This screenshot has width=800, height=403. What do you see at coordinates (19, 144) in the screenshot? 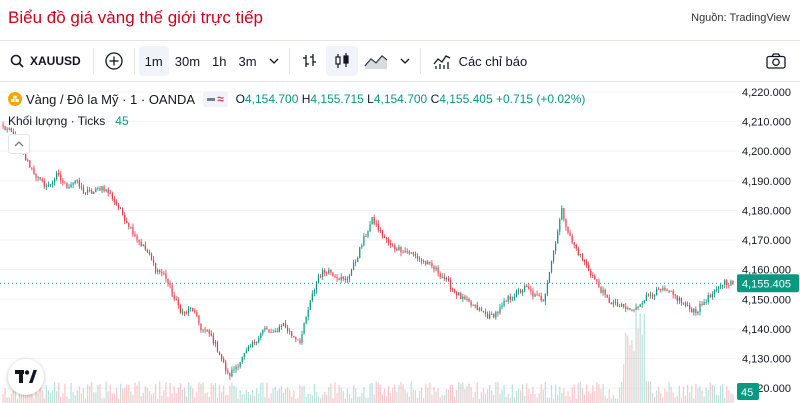
I see `collapse-legend-button` at bounding box center [19, 144].